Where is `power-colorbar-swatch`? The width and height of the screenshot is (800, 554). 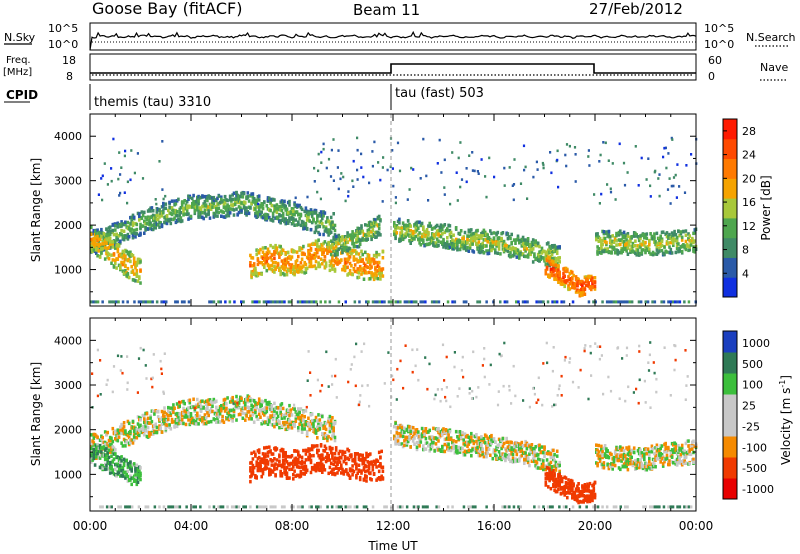
power-colorbar-swatch is located at coordinates (730, 168).